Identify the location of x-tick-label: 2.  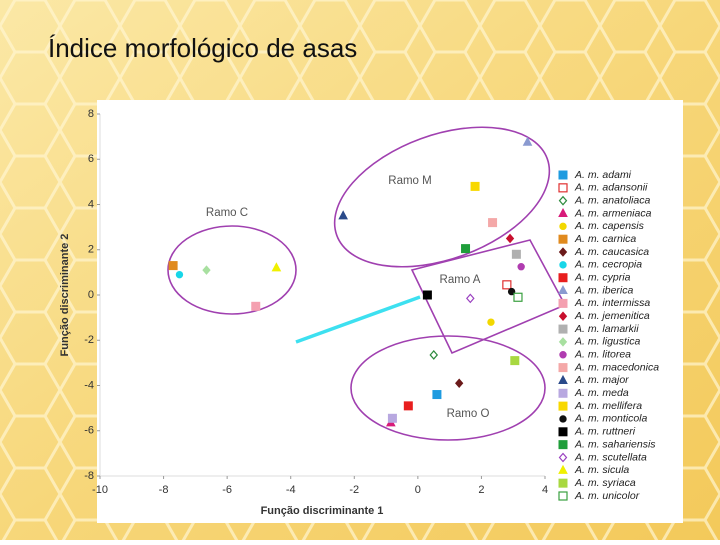
(481, 490).